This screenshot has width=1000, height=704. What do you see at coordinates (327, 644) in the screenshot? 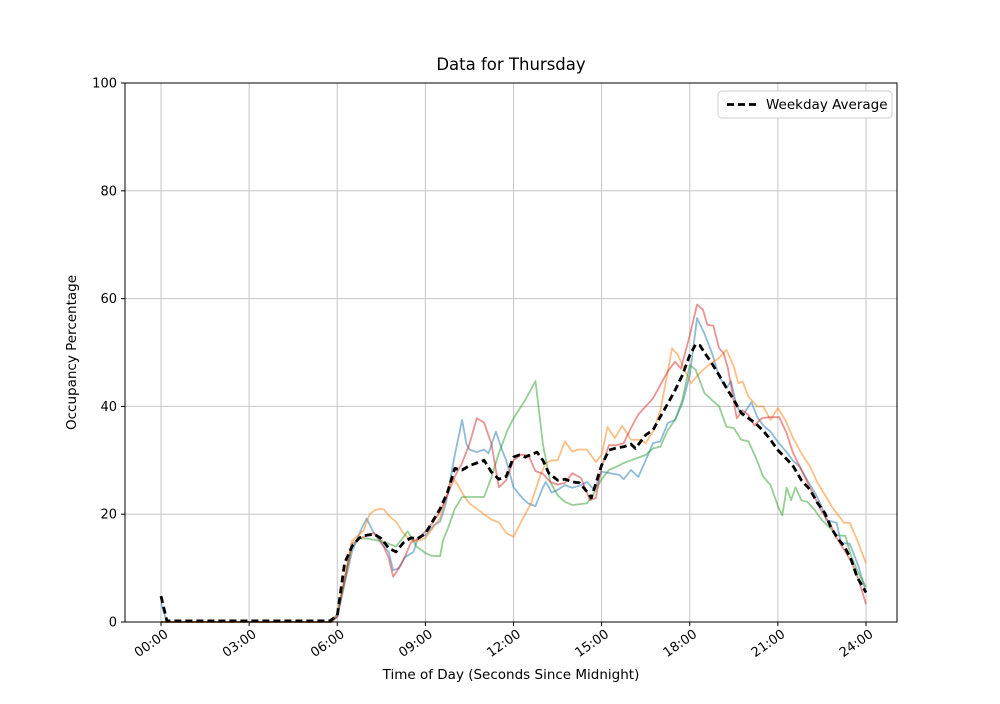
I see `x-tick-label: 06:00` at bounding box center [327, 644].